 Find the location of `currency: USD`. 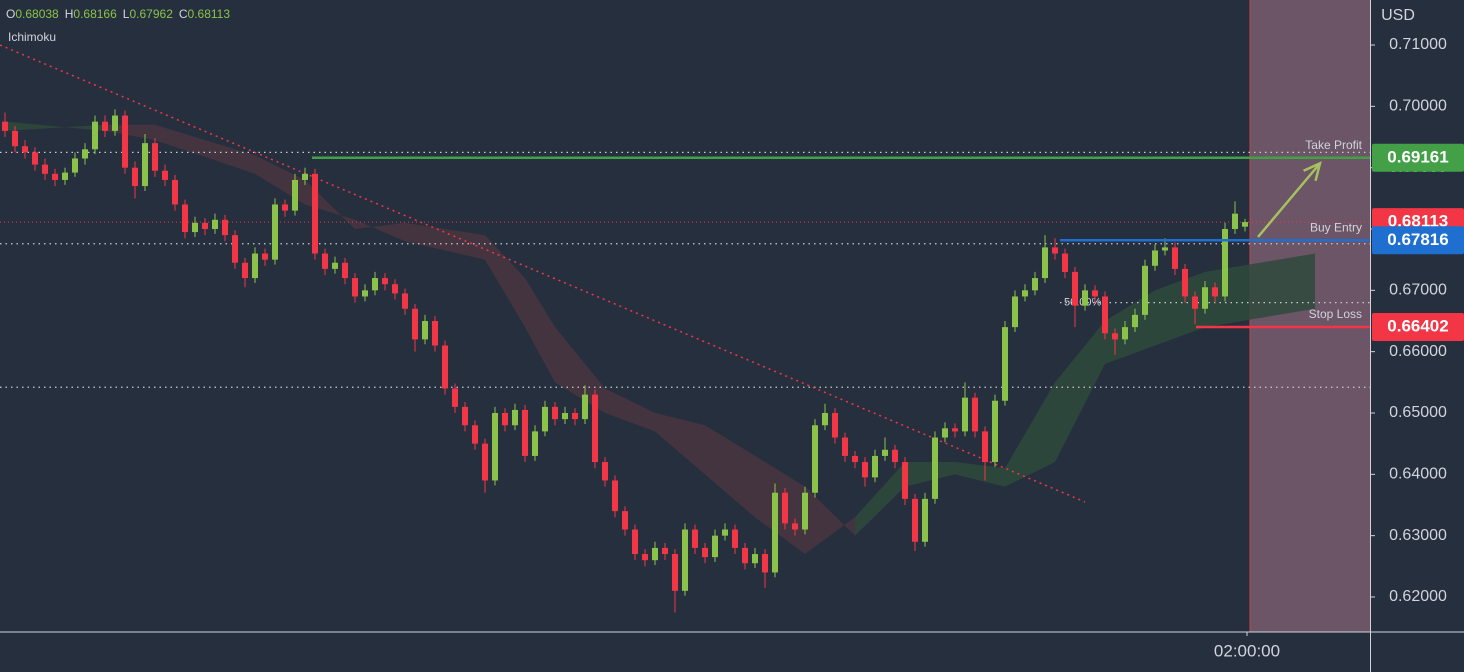

currency: USD is located at coordinates (1398, 15).